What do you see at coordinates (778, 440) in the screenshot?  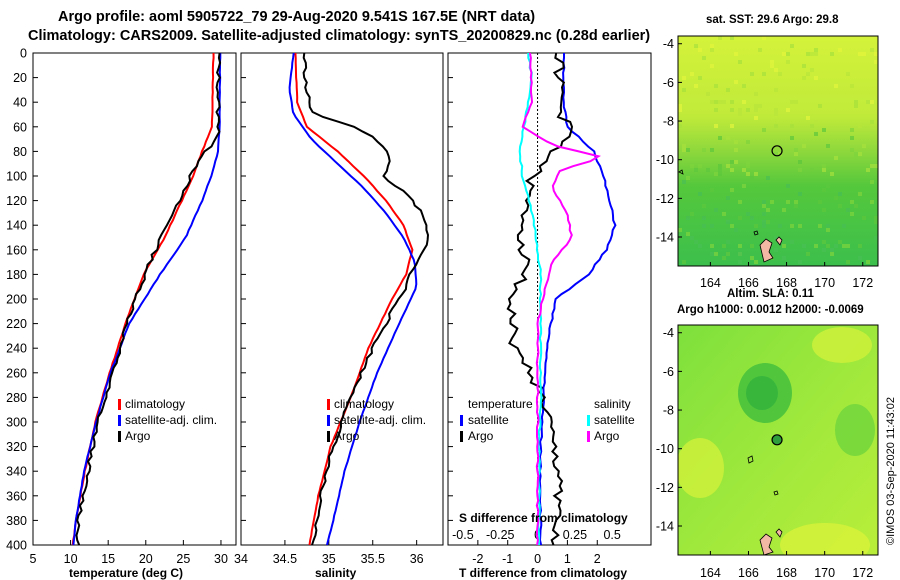 I see `sla-map-frame` at bounding box center [778, 440].